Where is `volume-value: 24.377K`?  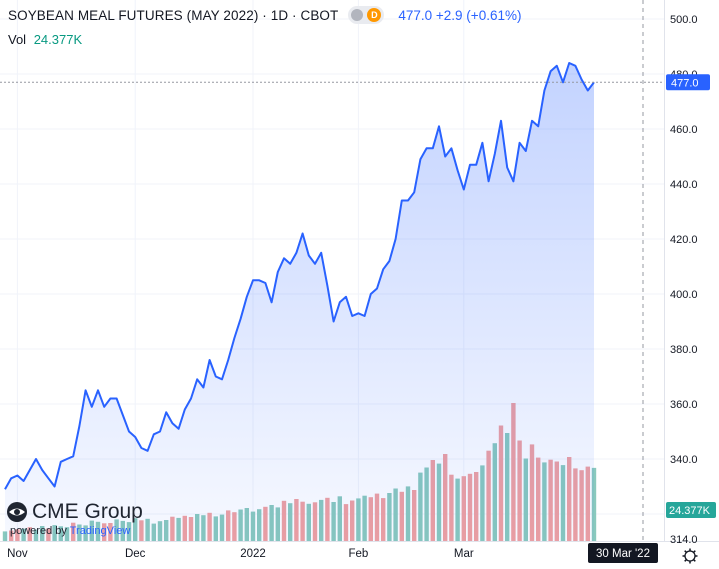
volume-value: 24.377K is located at coordinates (58, 39).